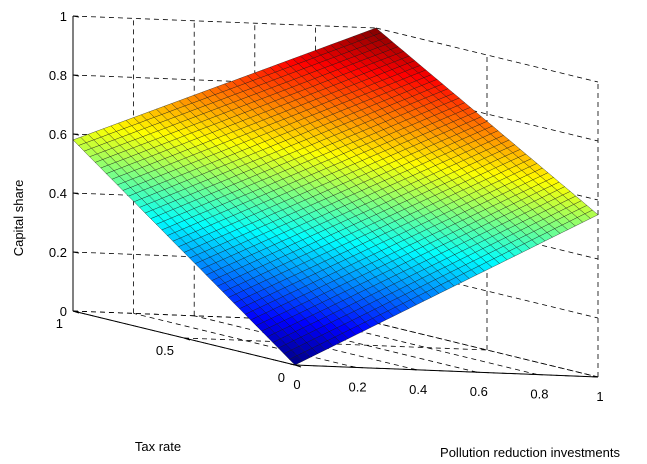 Image resolution: width=647 pixels, height=464 pixels. What do you see at coordinates (18, 218) in the screenshot?
I see `z-axis-label: Capital share` at bounding box center [18, 218].